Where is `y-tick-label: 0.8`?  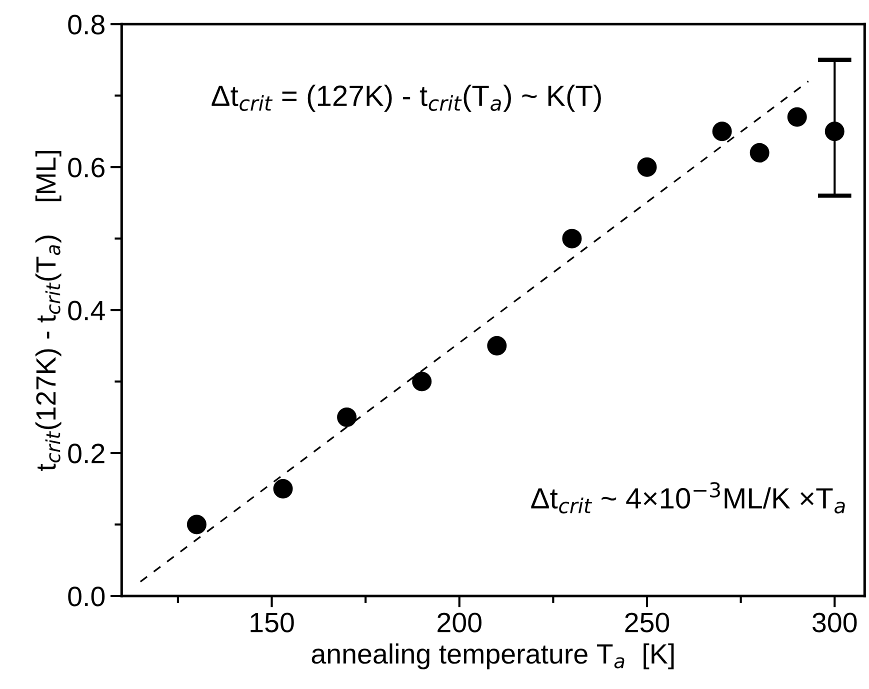
y-tick-label: 0.8 is located at coordinates (86, 24).